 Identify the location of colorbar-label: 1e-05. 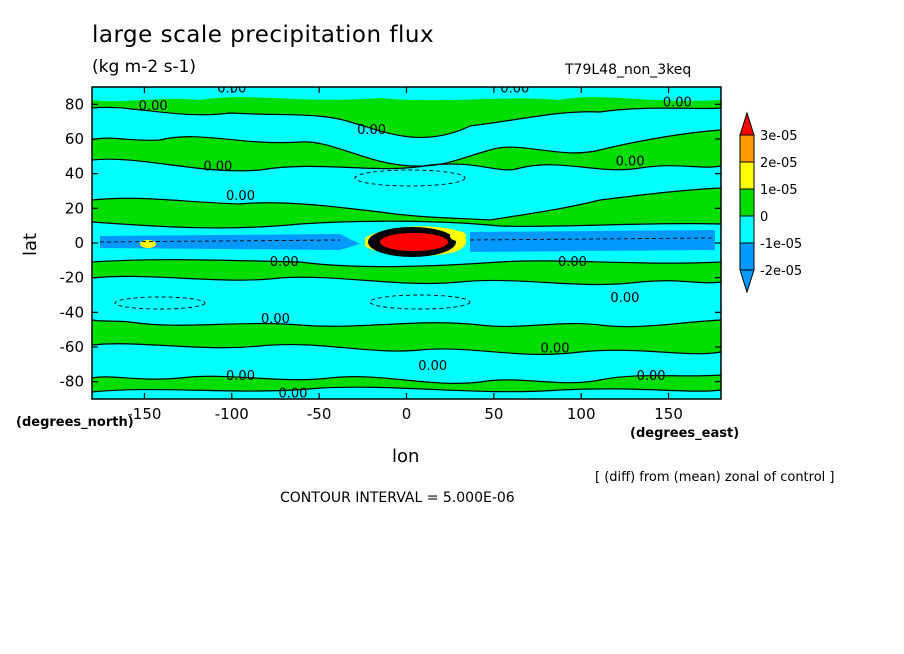
(779, 190).